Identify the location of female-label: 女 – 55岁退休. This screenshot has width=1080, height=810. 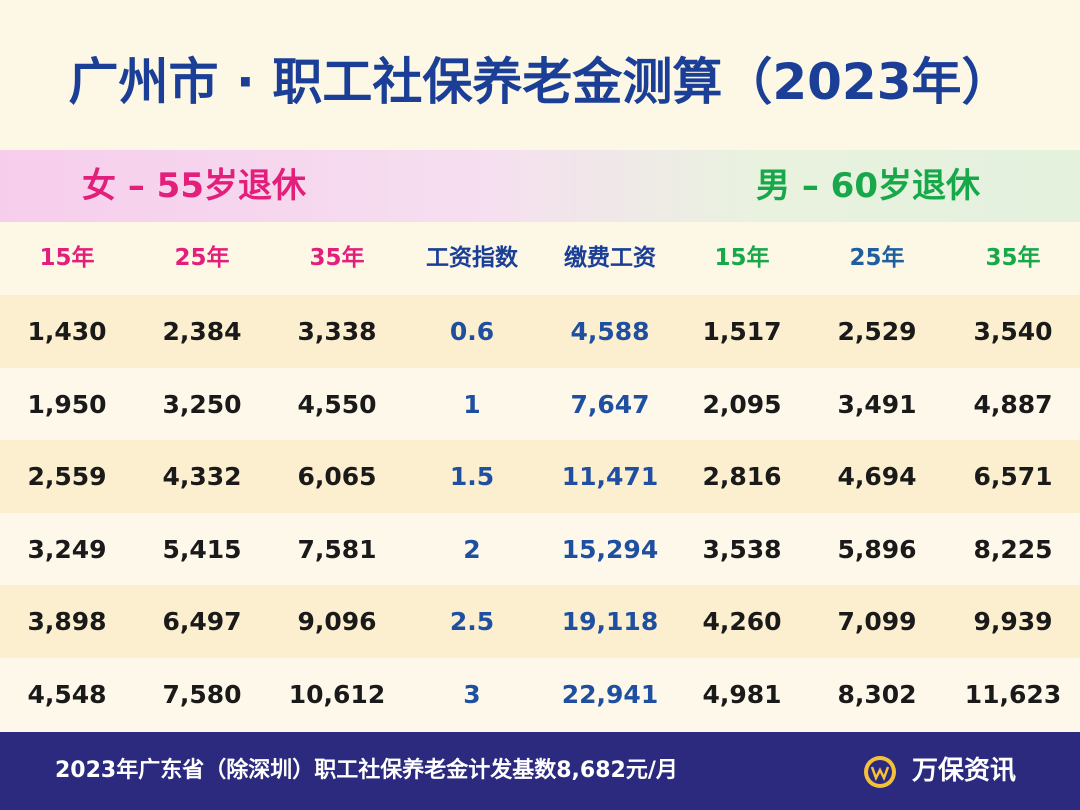
(194, 186).